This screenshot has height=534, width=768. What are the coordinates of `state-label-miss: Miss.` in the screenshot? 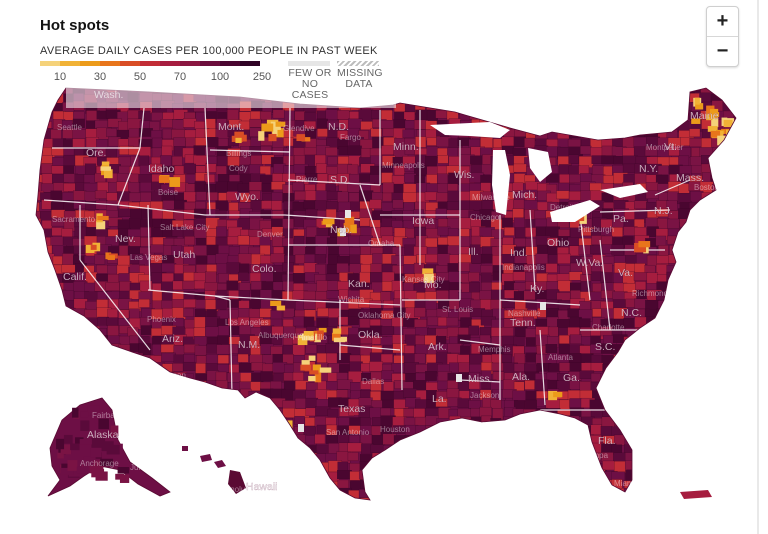 It's located at (480, 379).